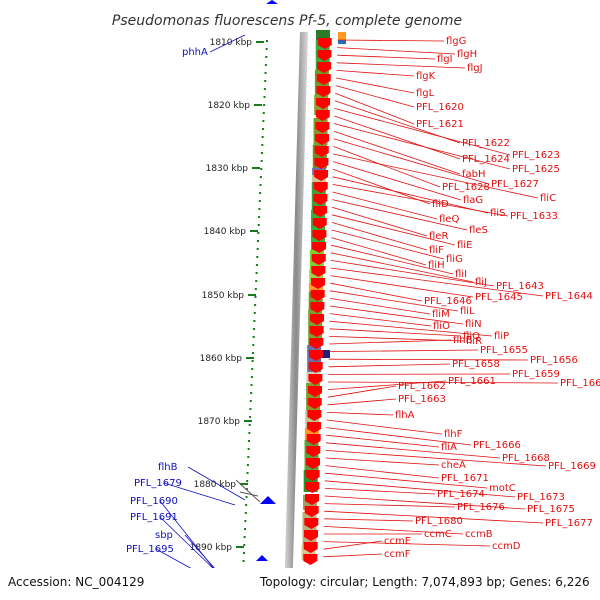 This screenshot has height=600, width=600. Describe the element at coordinates (436, 250) in the screenshot. I see `gene-label: fliF` at that location.